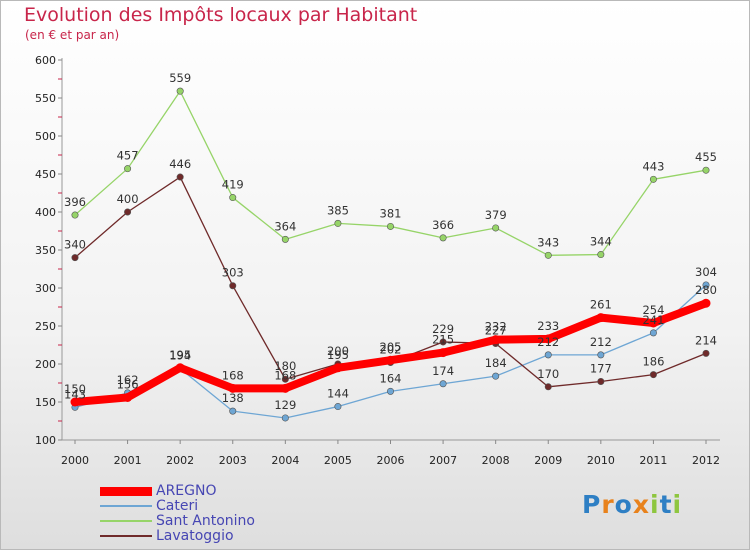  I want to click on x-tick-label: 2000, so click(75, 460).